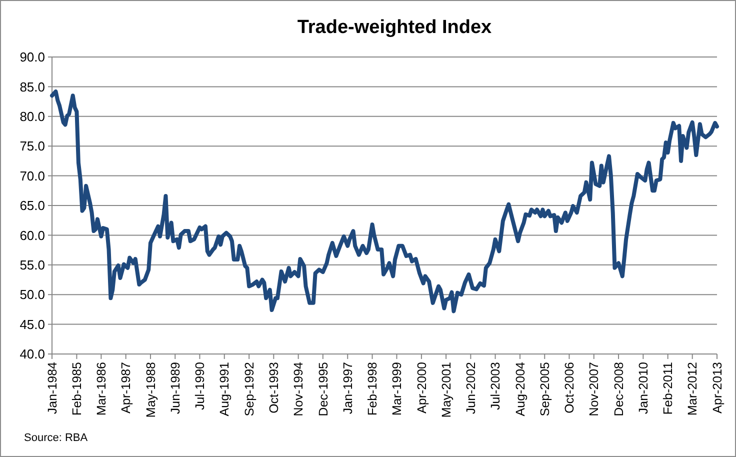 This screenshot has width=736, height=457. Describe the element at coordinates (101, 389) in the screenshot. I see `x-tick-label: Mar-1986` at that location.